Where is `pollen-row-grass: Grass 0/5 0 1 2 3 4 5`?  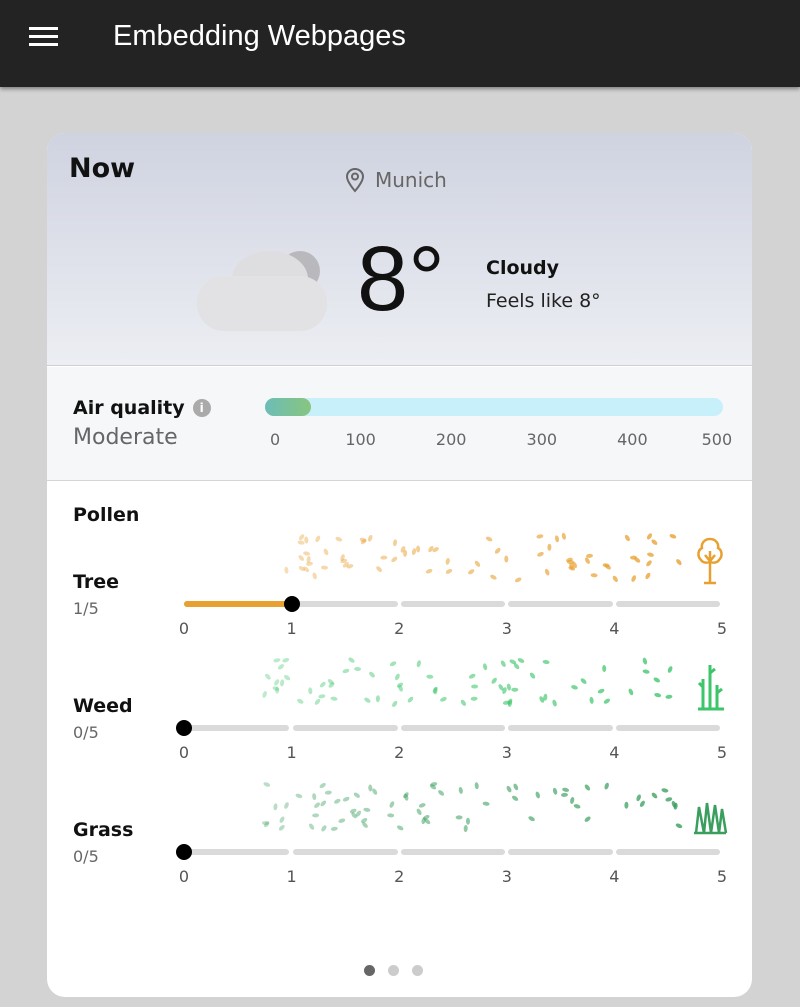 pollen-row-grass: Grass 0/5 0 1 2 3 4 5 is located at coordinates (399, 855).